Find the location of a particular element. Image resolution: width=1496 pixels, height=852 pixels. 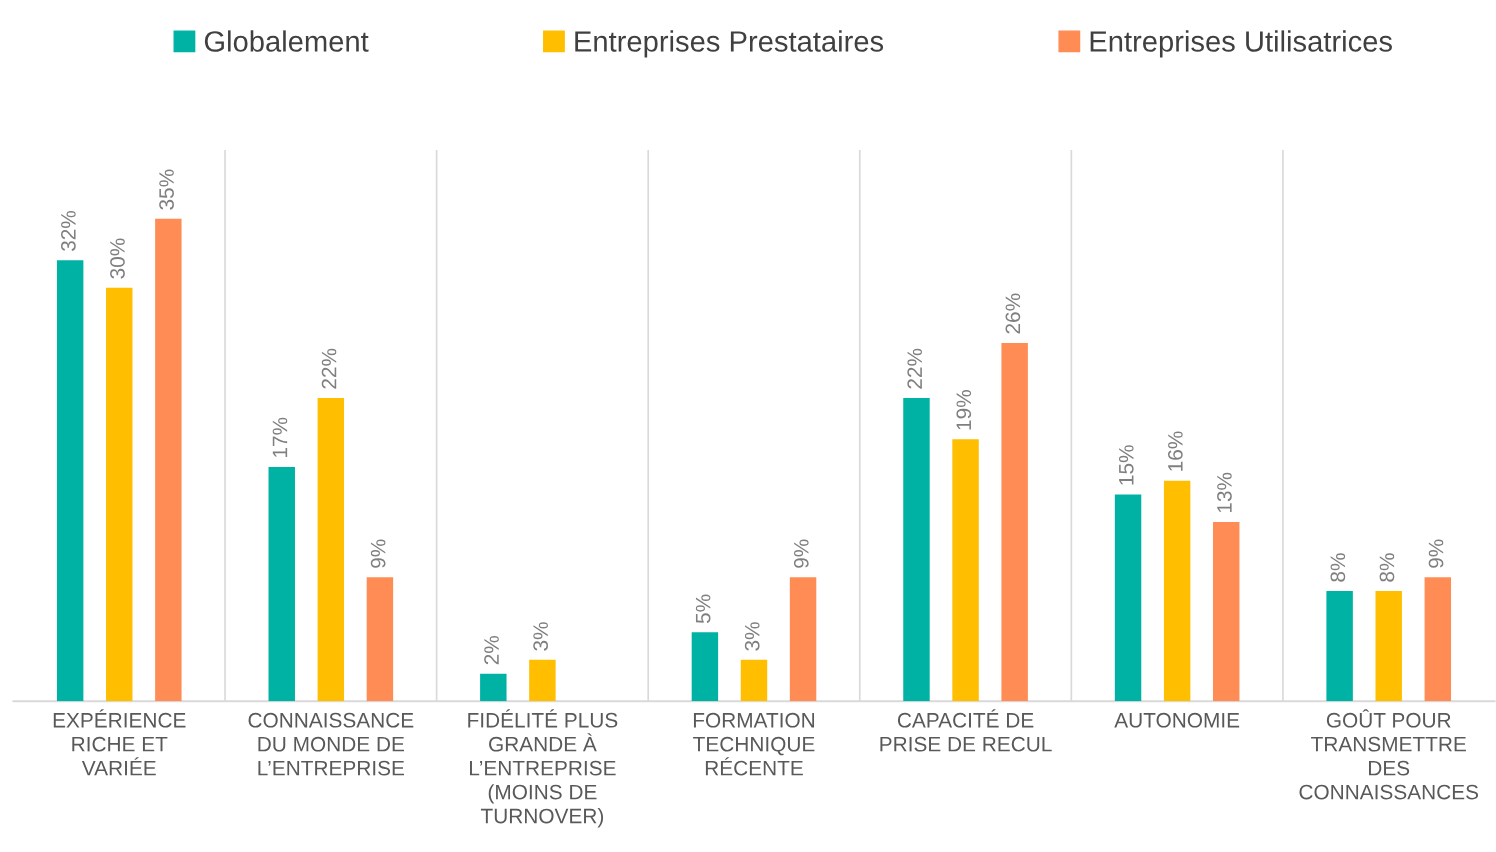

data-label: 16% is located at coordinates (1175, 451).